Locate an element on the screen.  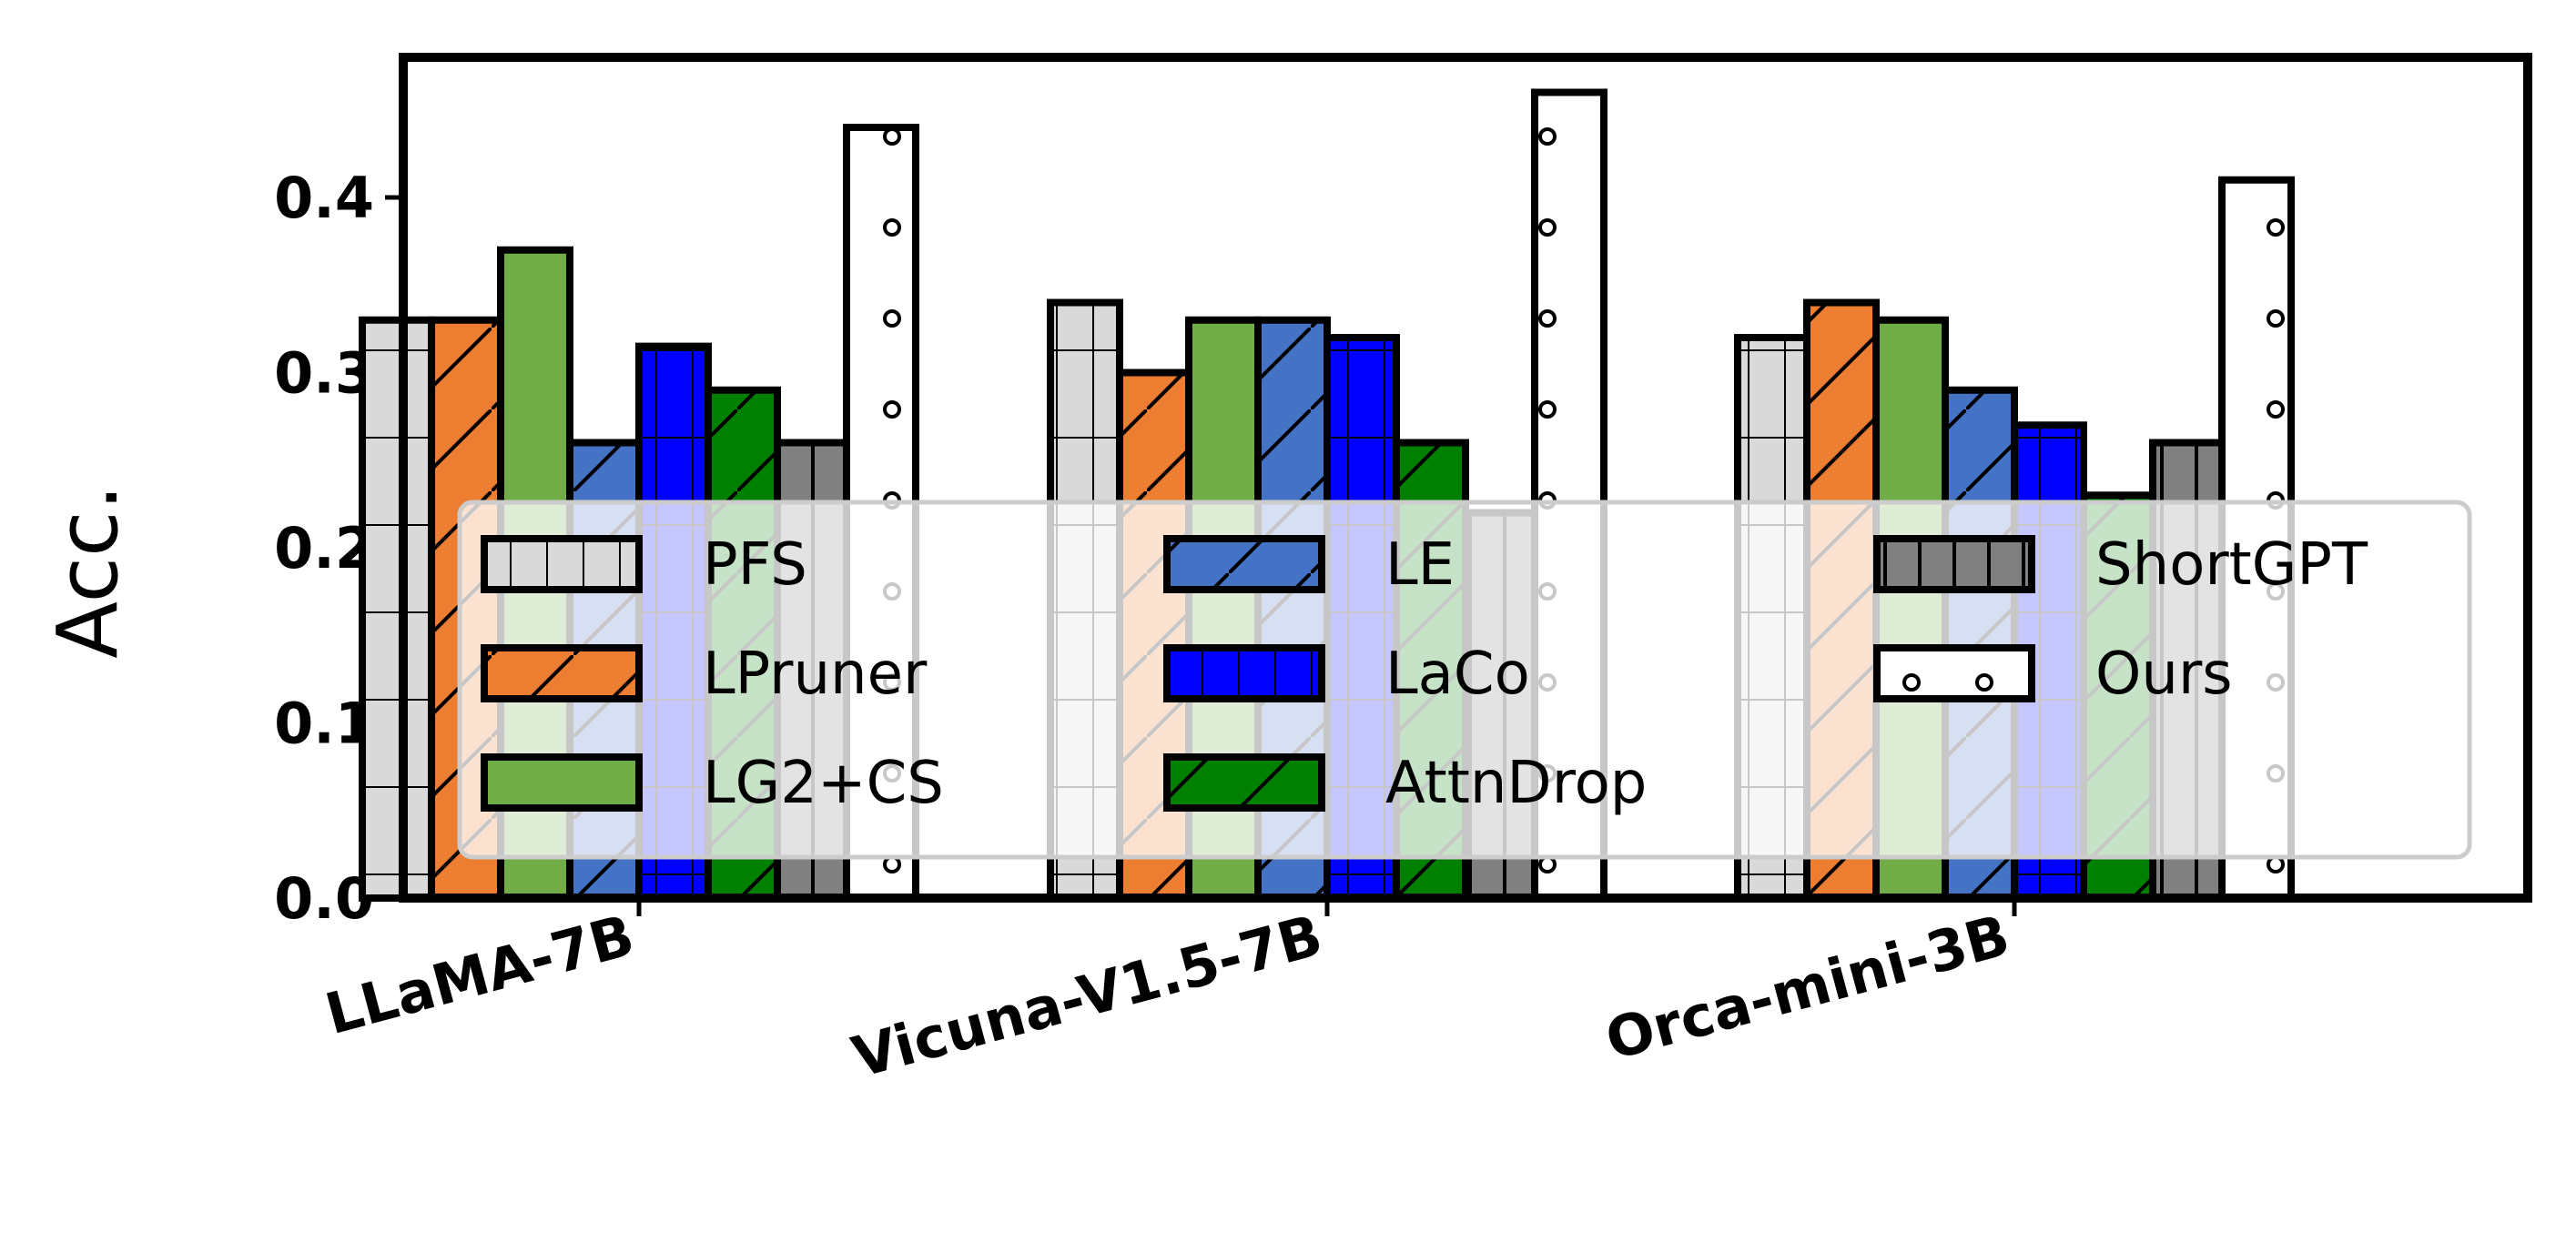
legend-label: ShortGPT is located at coordinates (2231, 565).